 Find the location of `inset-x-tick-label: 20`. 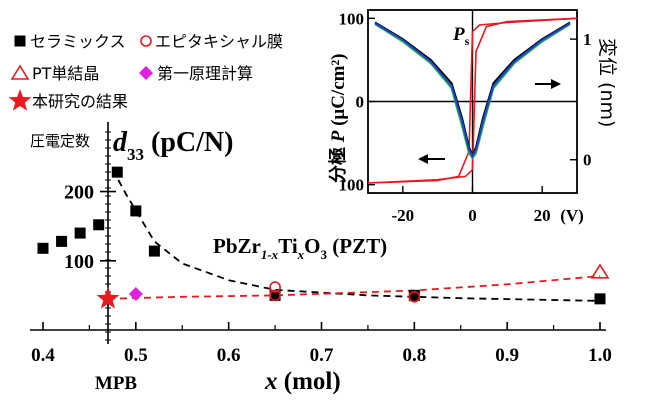

inset-x-tick-label: 20 is located at coordinates (542, 215).